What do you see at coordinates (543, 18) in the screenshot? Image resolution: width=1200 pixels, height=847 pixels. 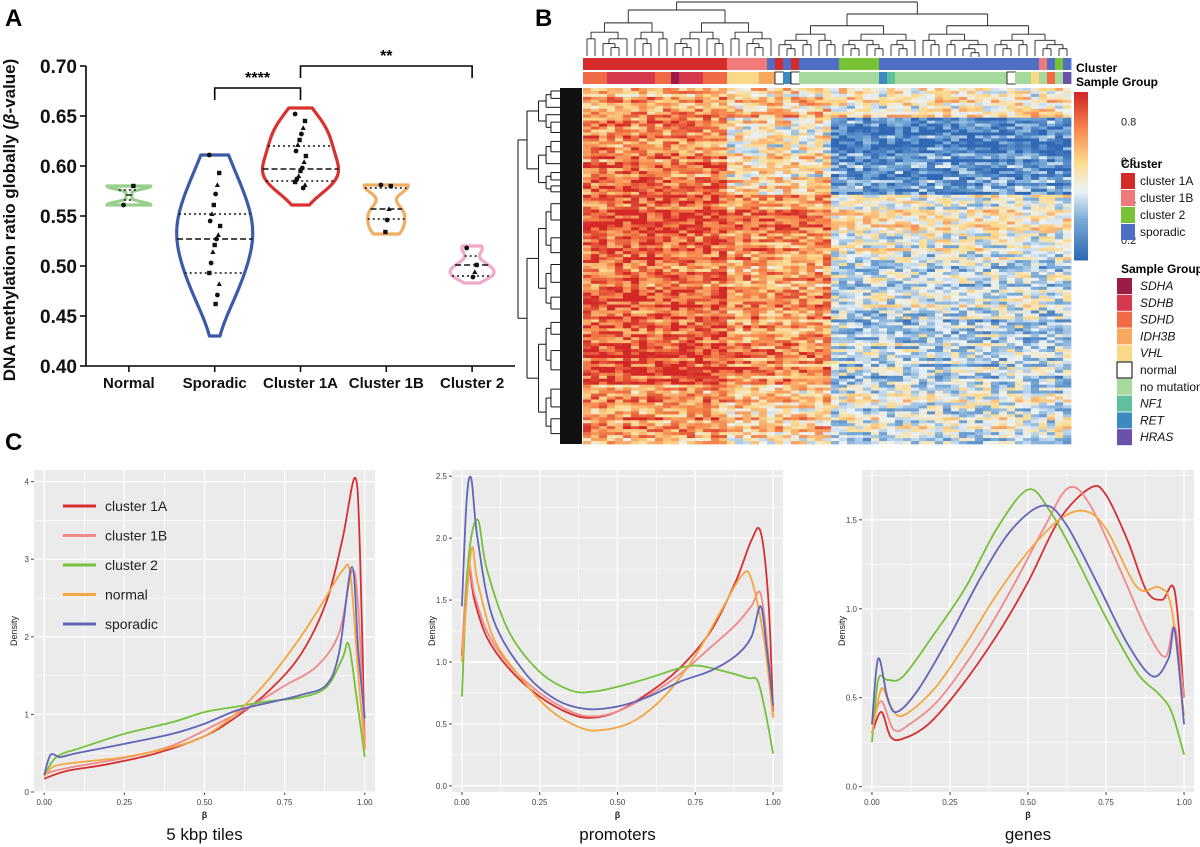 I see `panel-label-b: B` at bounding box center [543, 18].